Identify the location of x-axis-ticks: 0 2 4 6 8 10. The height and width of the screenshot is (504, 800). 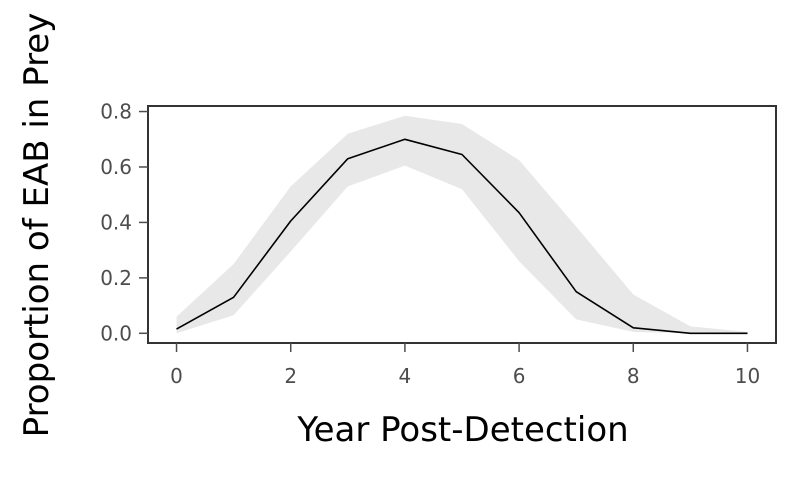
(465, 365).